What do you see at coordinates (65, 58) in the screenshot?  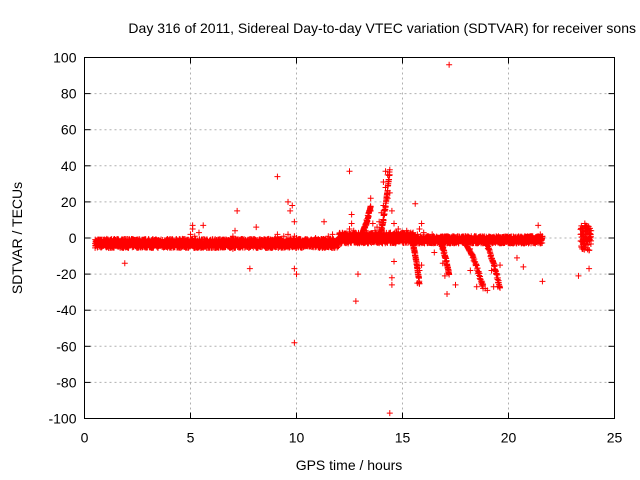 I see `y-tick-label: 100` at bounding box center [65, 58].